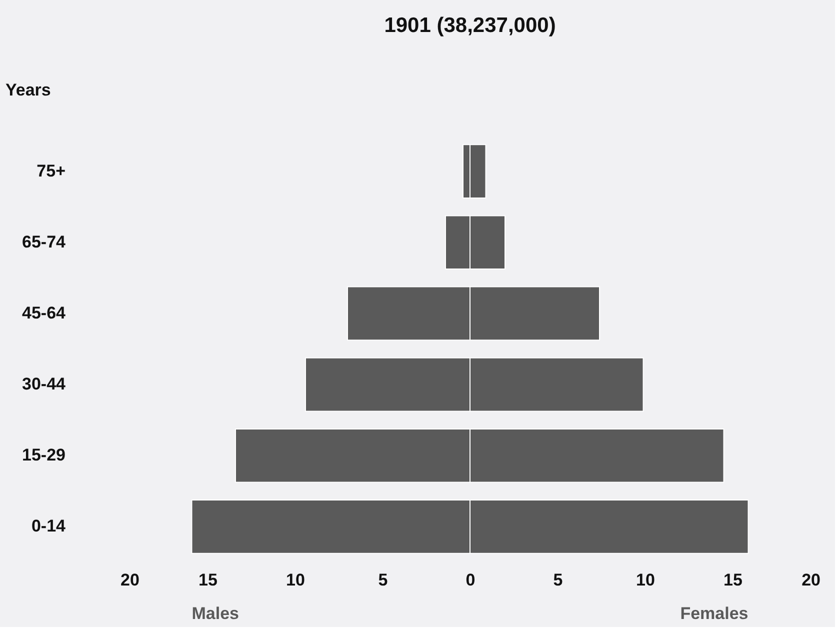 The width and height of the screenshot is (838, 636). What do you see at coordinates (215, 613) in the screenshot?
I see `text: Males` at bounding box center [215, 613].